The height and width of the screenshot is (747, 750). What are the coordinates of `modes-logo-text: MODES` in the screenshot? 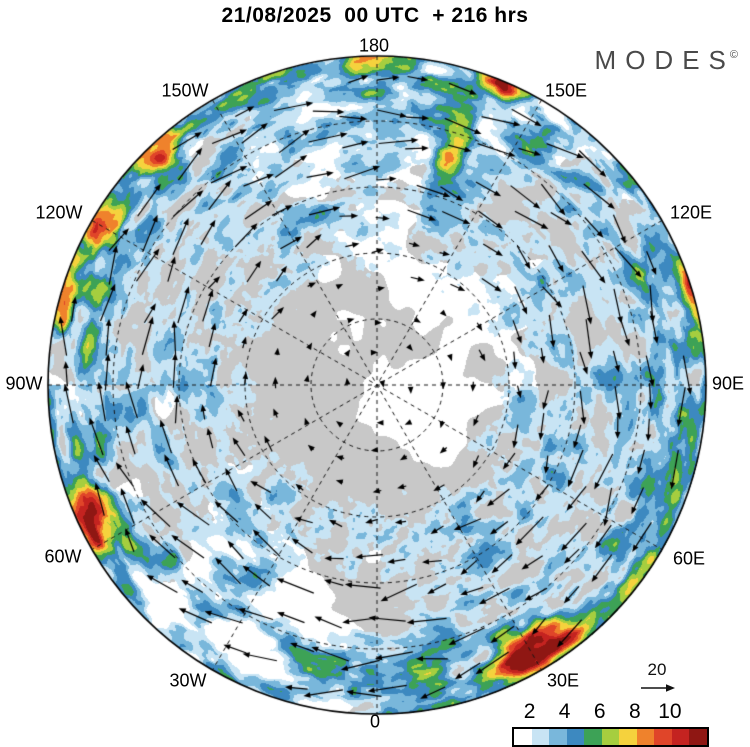 It's located at (664, 60).